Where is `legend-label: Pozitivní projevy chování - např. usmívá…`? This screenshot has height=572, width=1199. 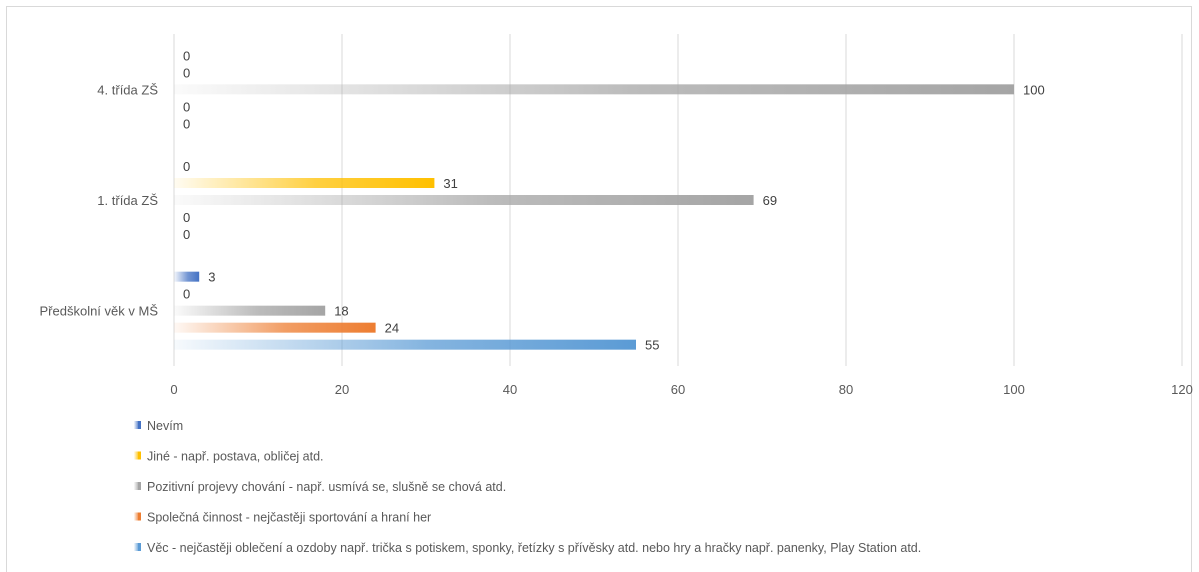 legend-label: Pozitivní projevy chování - např. usmívá… is located at coordinates (326, 487).